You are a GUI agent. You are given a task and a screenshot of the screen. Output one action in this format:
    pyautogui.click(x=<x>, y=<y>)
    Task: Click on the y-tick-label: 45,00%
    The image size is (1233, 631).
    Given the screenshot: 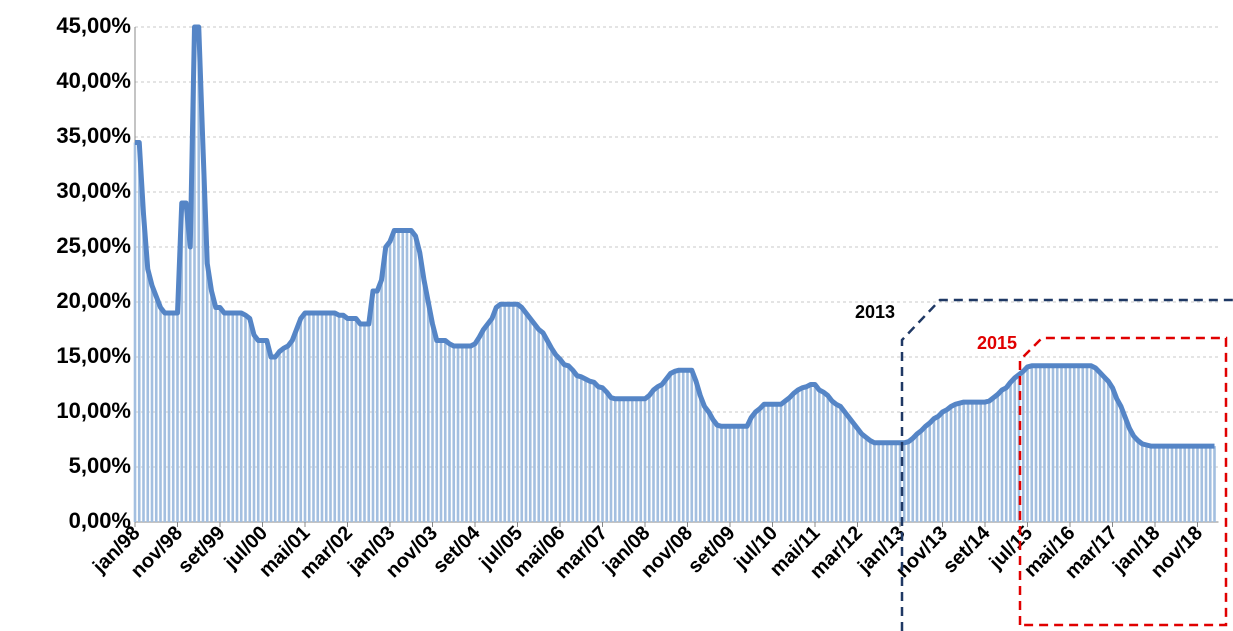 What is the action you would take?
    pyautogui.click(x=93, y=25)
    